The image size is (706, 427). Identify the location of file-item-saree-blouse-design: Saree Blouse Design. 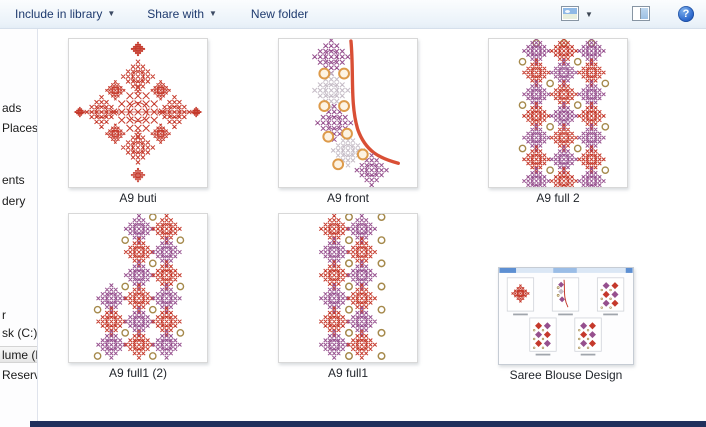
(566, 324).